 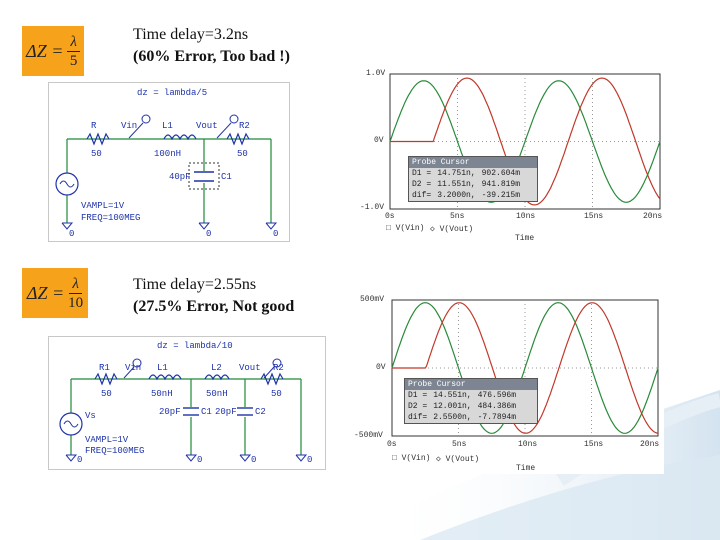 I want to click on probe-row: D2 = 11.551n, 941.819m, so click(x=466, y=184).